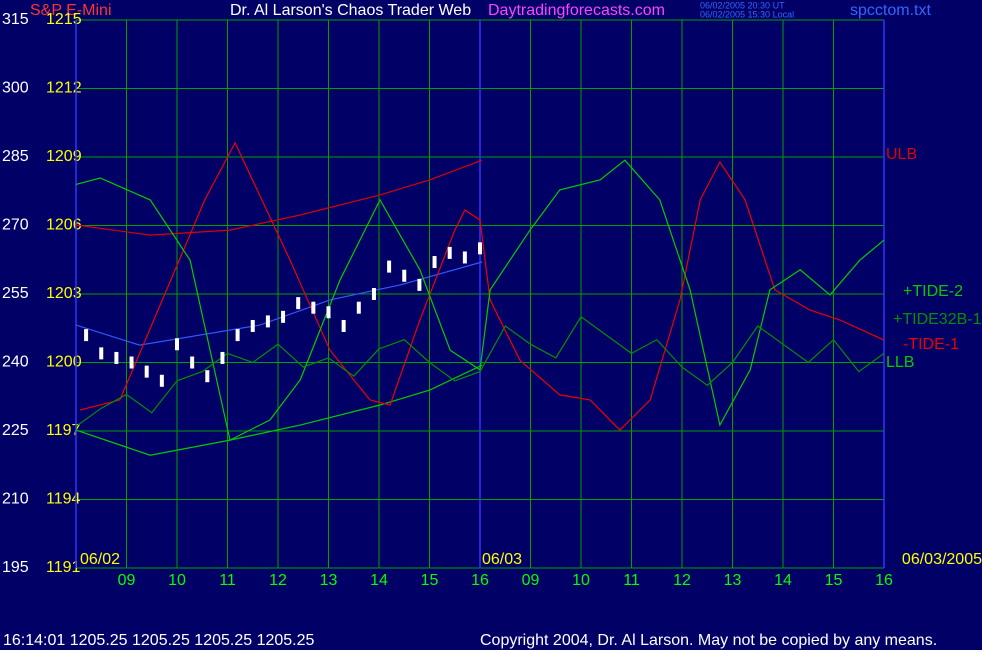 This screenshot has height=650, width=982. I want to click on y-tick-label: 300, so click(15, 88).